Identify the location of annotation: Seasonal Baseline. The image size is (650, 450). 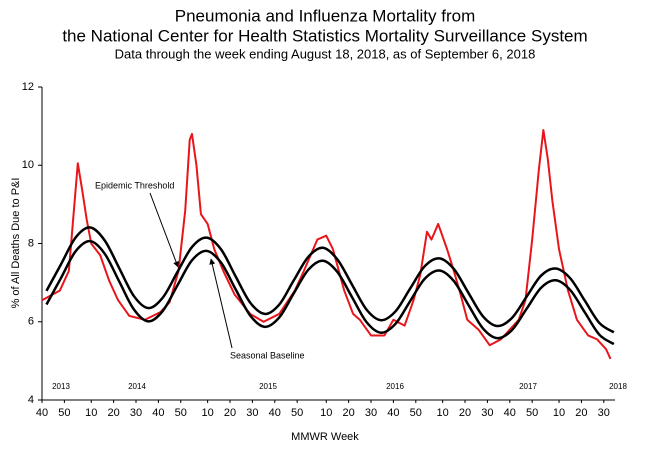
(267, 355).